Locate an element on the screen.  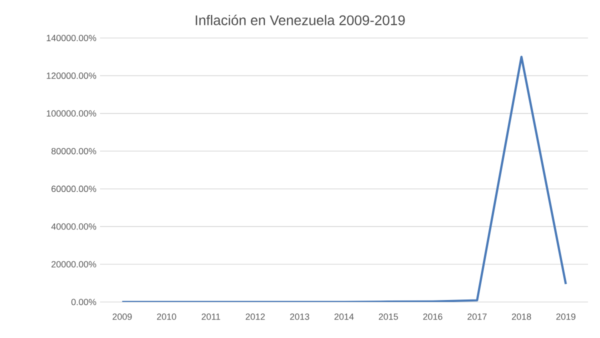
y-tick-label: 20000.00% is located at coordinates (74, 264).